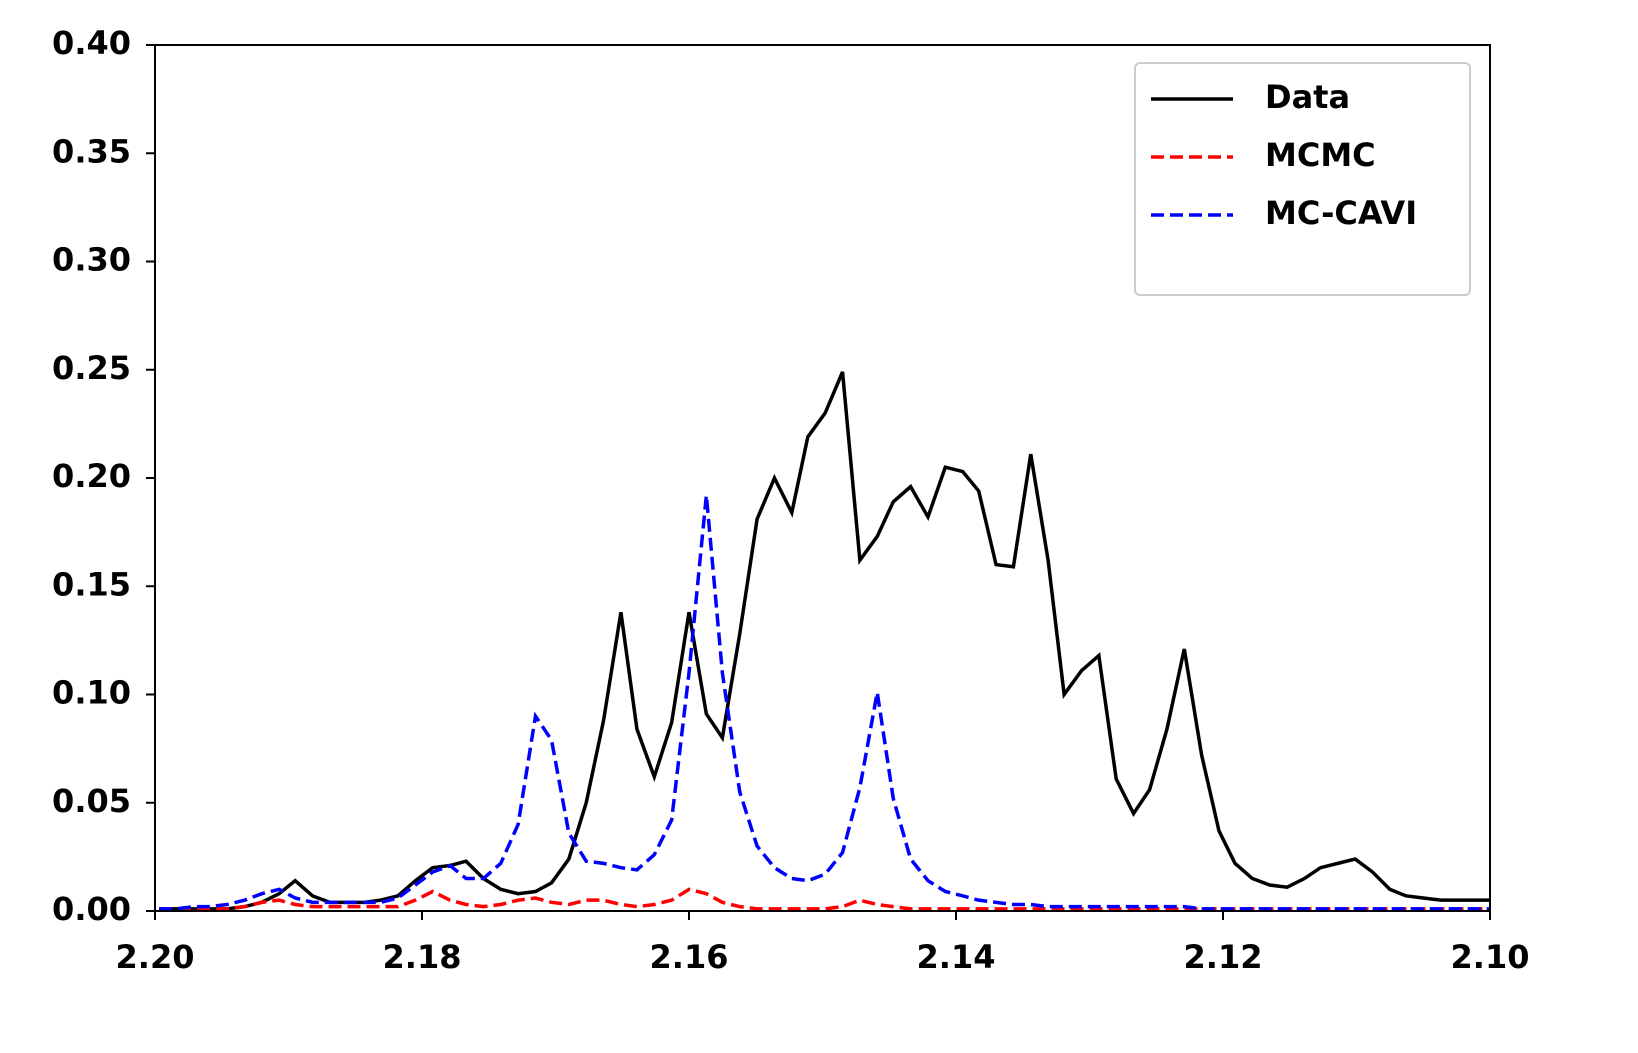  I want to click on legend-box, so click(1302, 179).